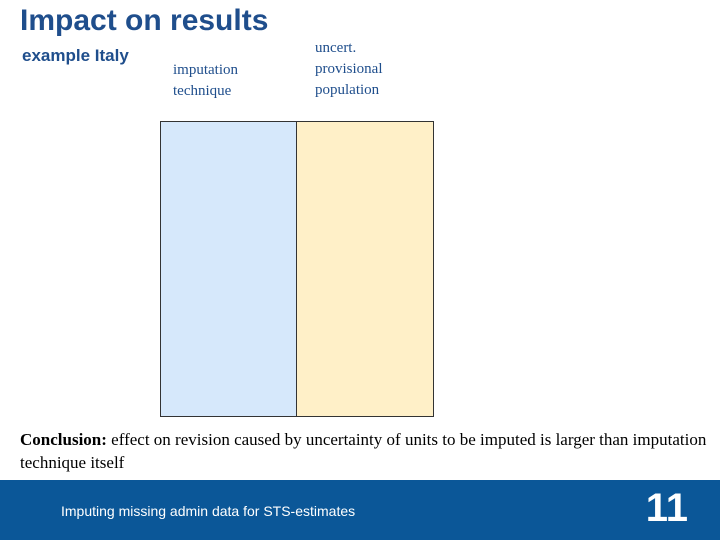  Describe the element at coordinates (666, 508) in the screenshot. I see `page-number: 11` at that location.